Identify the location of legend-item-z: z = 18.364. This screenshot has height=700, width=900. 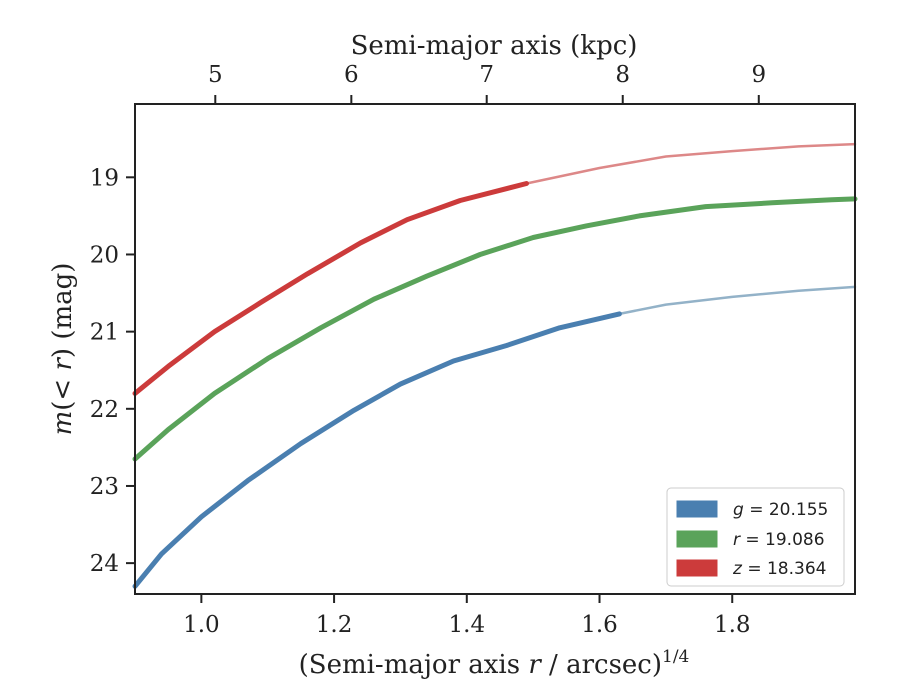
(751, 569).